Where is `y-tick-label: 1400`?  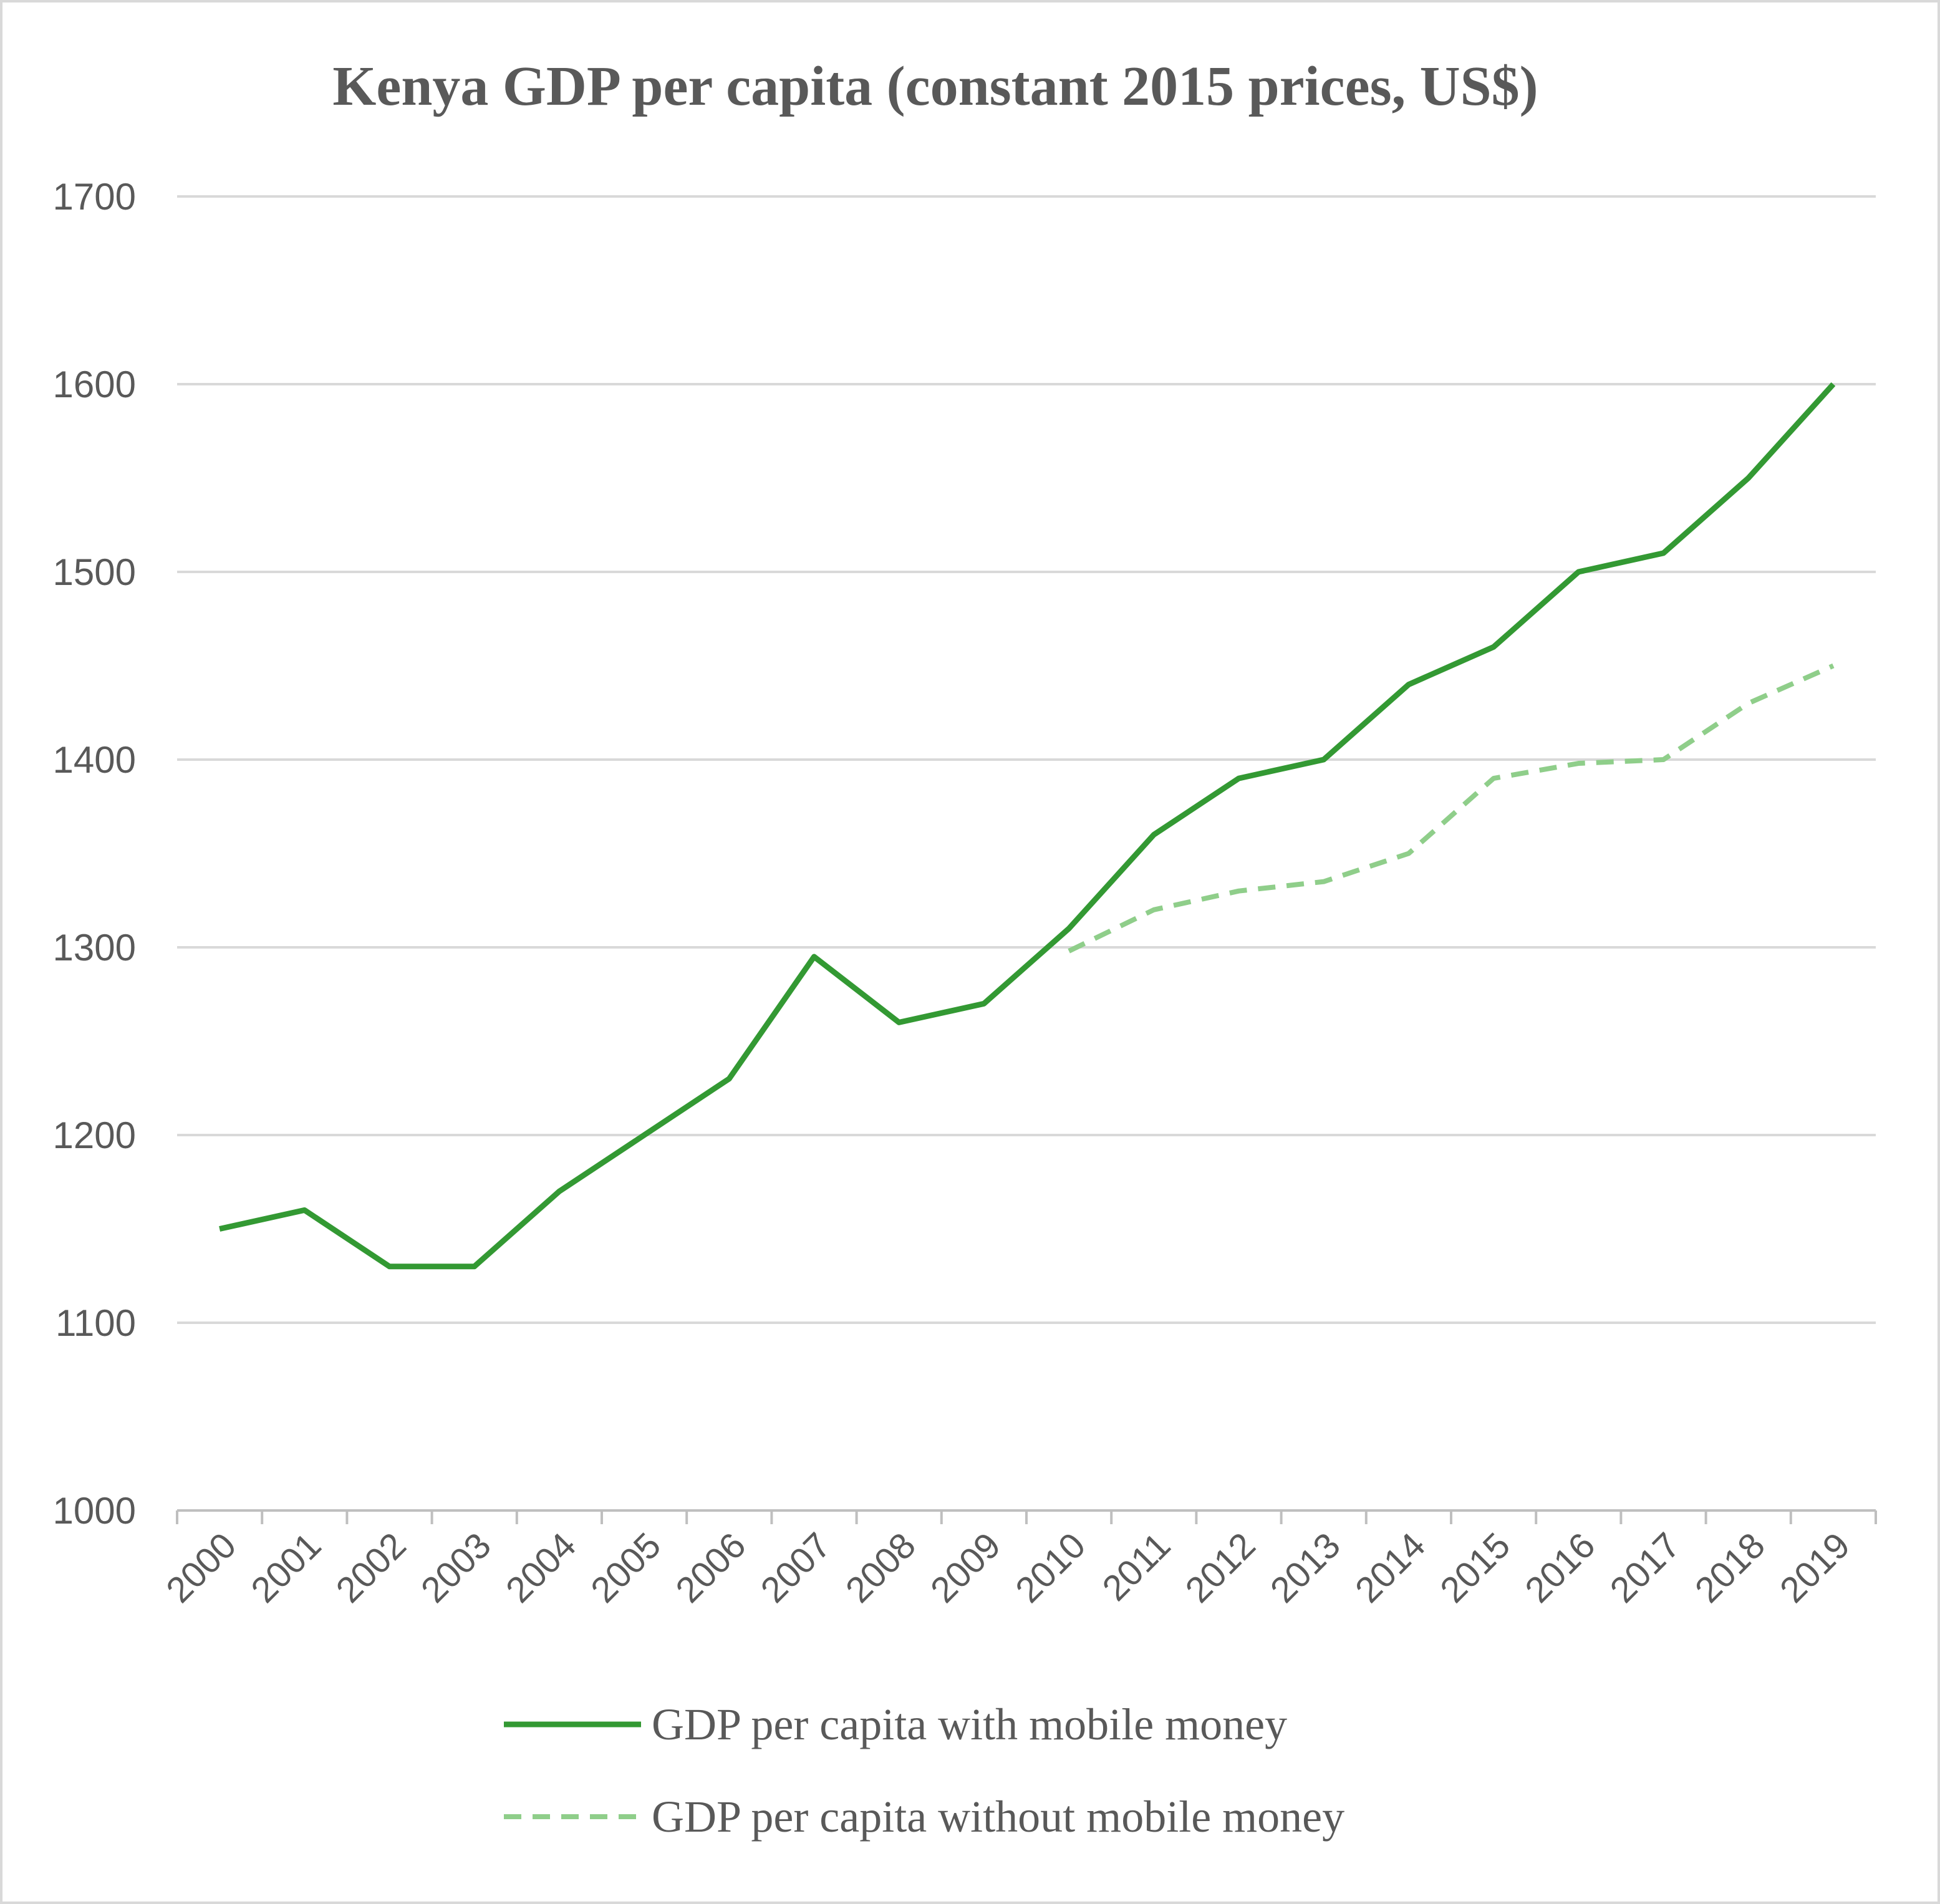 y-tick-label: 1400 is located at coordinates (94, 760).